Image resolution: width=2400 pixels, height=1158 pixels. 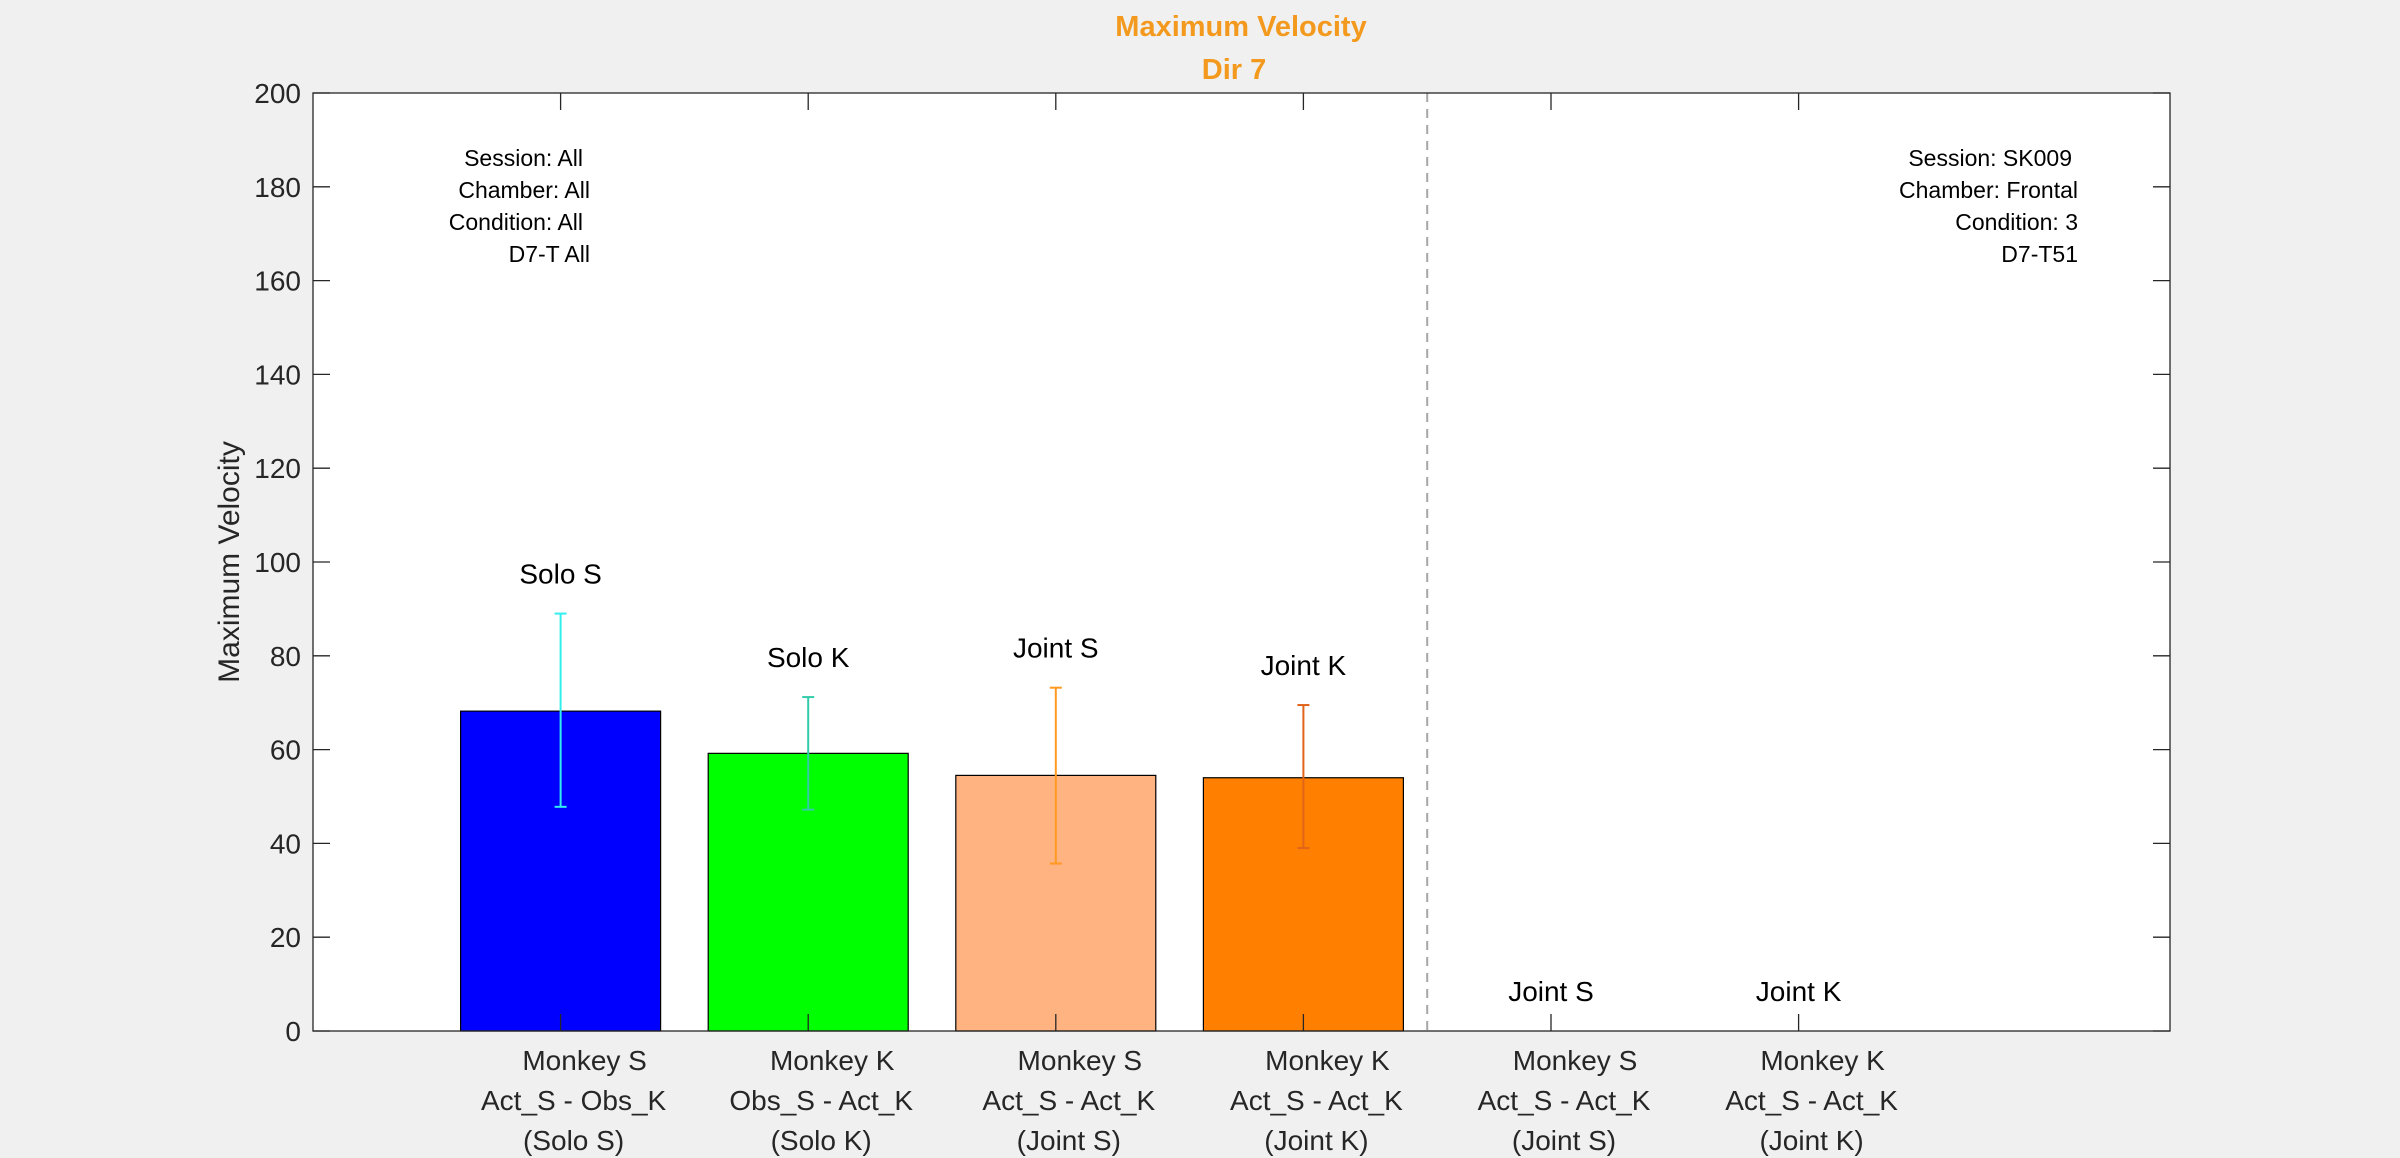 I want to click on y-tick-label: 80, so click(x=285, y=656).